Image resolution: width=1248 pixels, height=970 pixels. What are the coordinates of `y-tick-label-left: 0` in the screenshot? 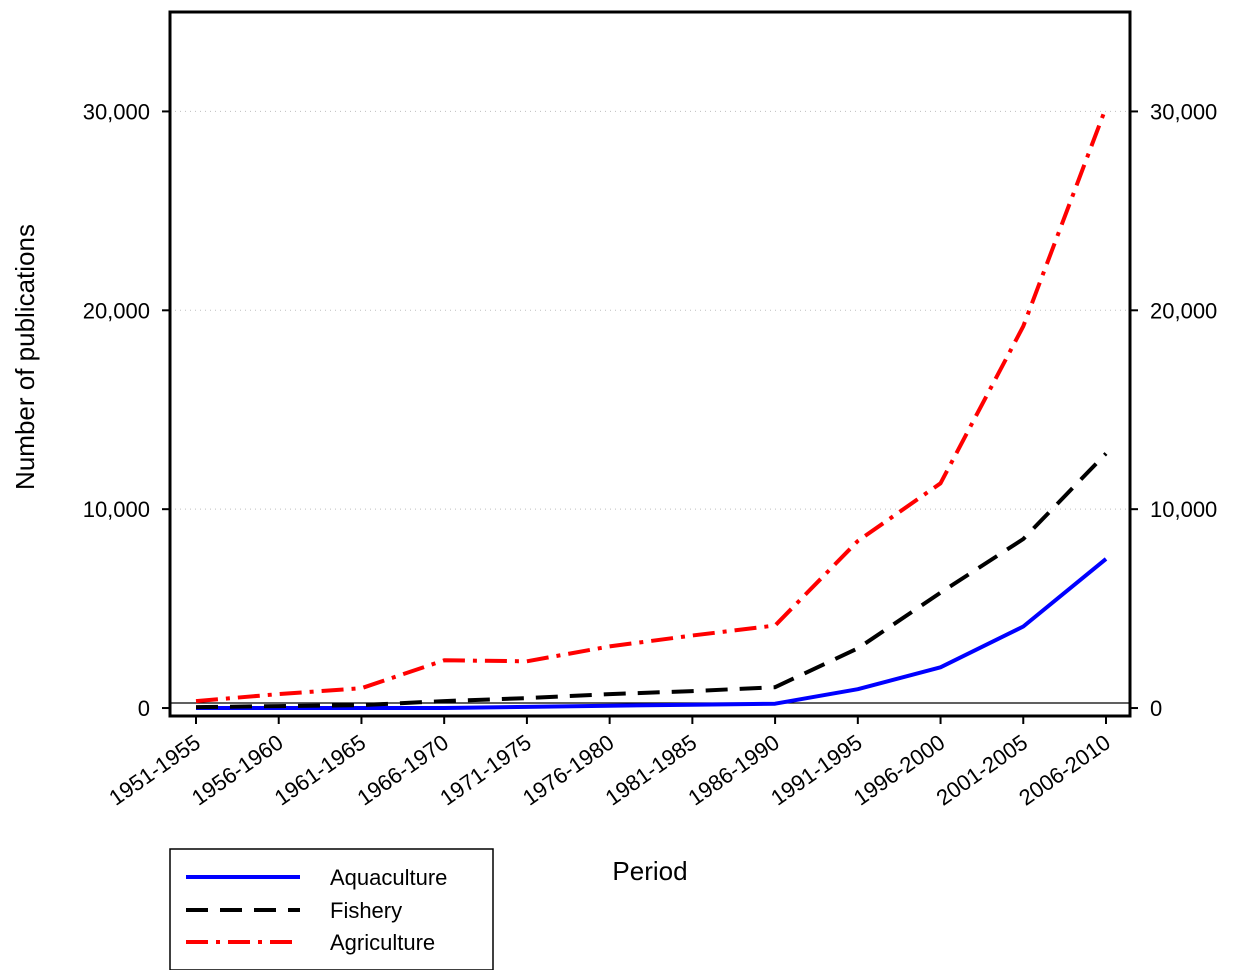 It's located at (144, 708).